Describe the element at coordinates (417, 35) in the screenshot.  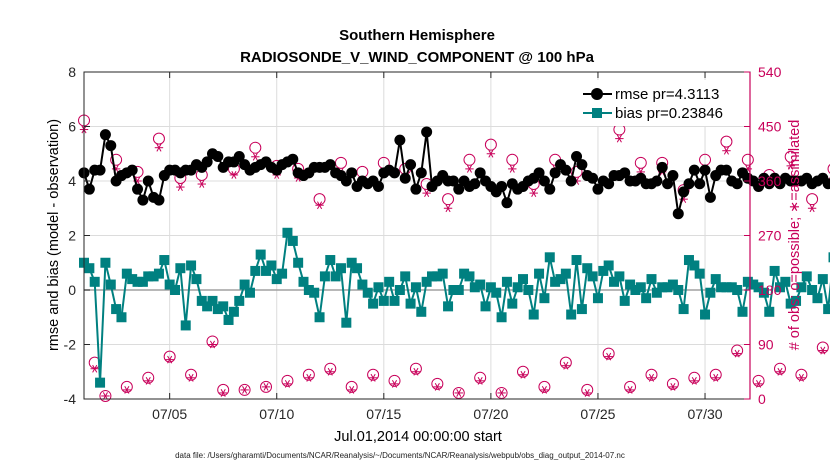
I see `chart-title: Southern Hemisphere` at that location.